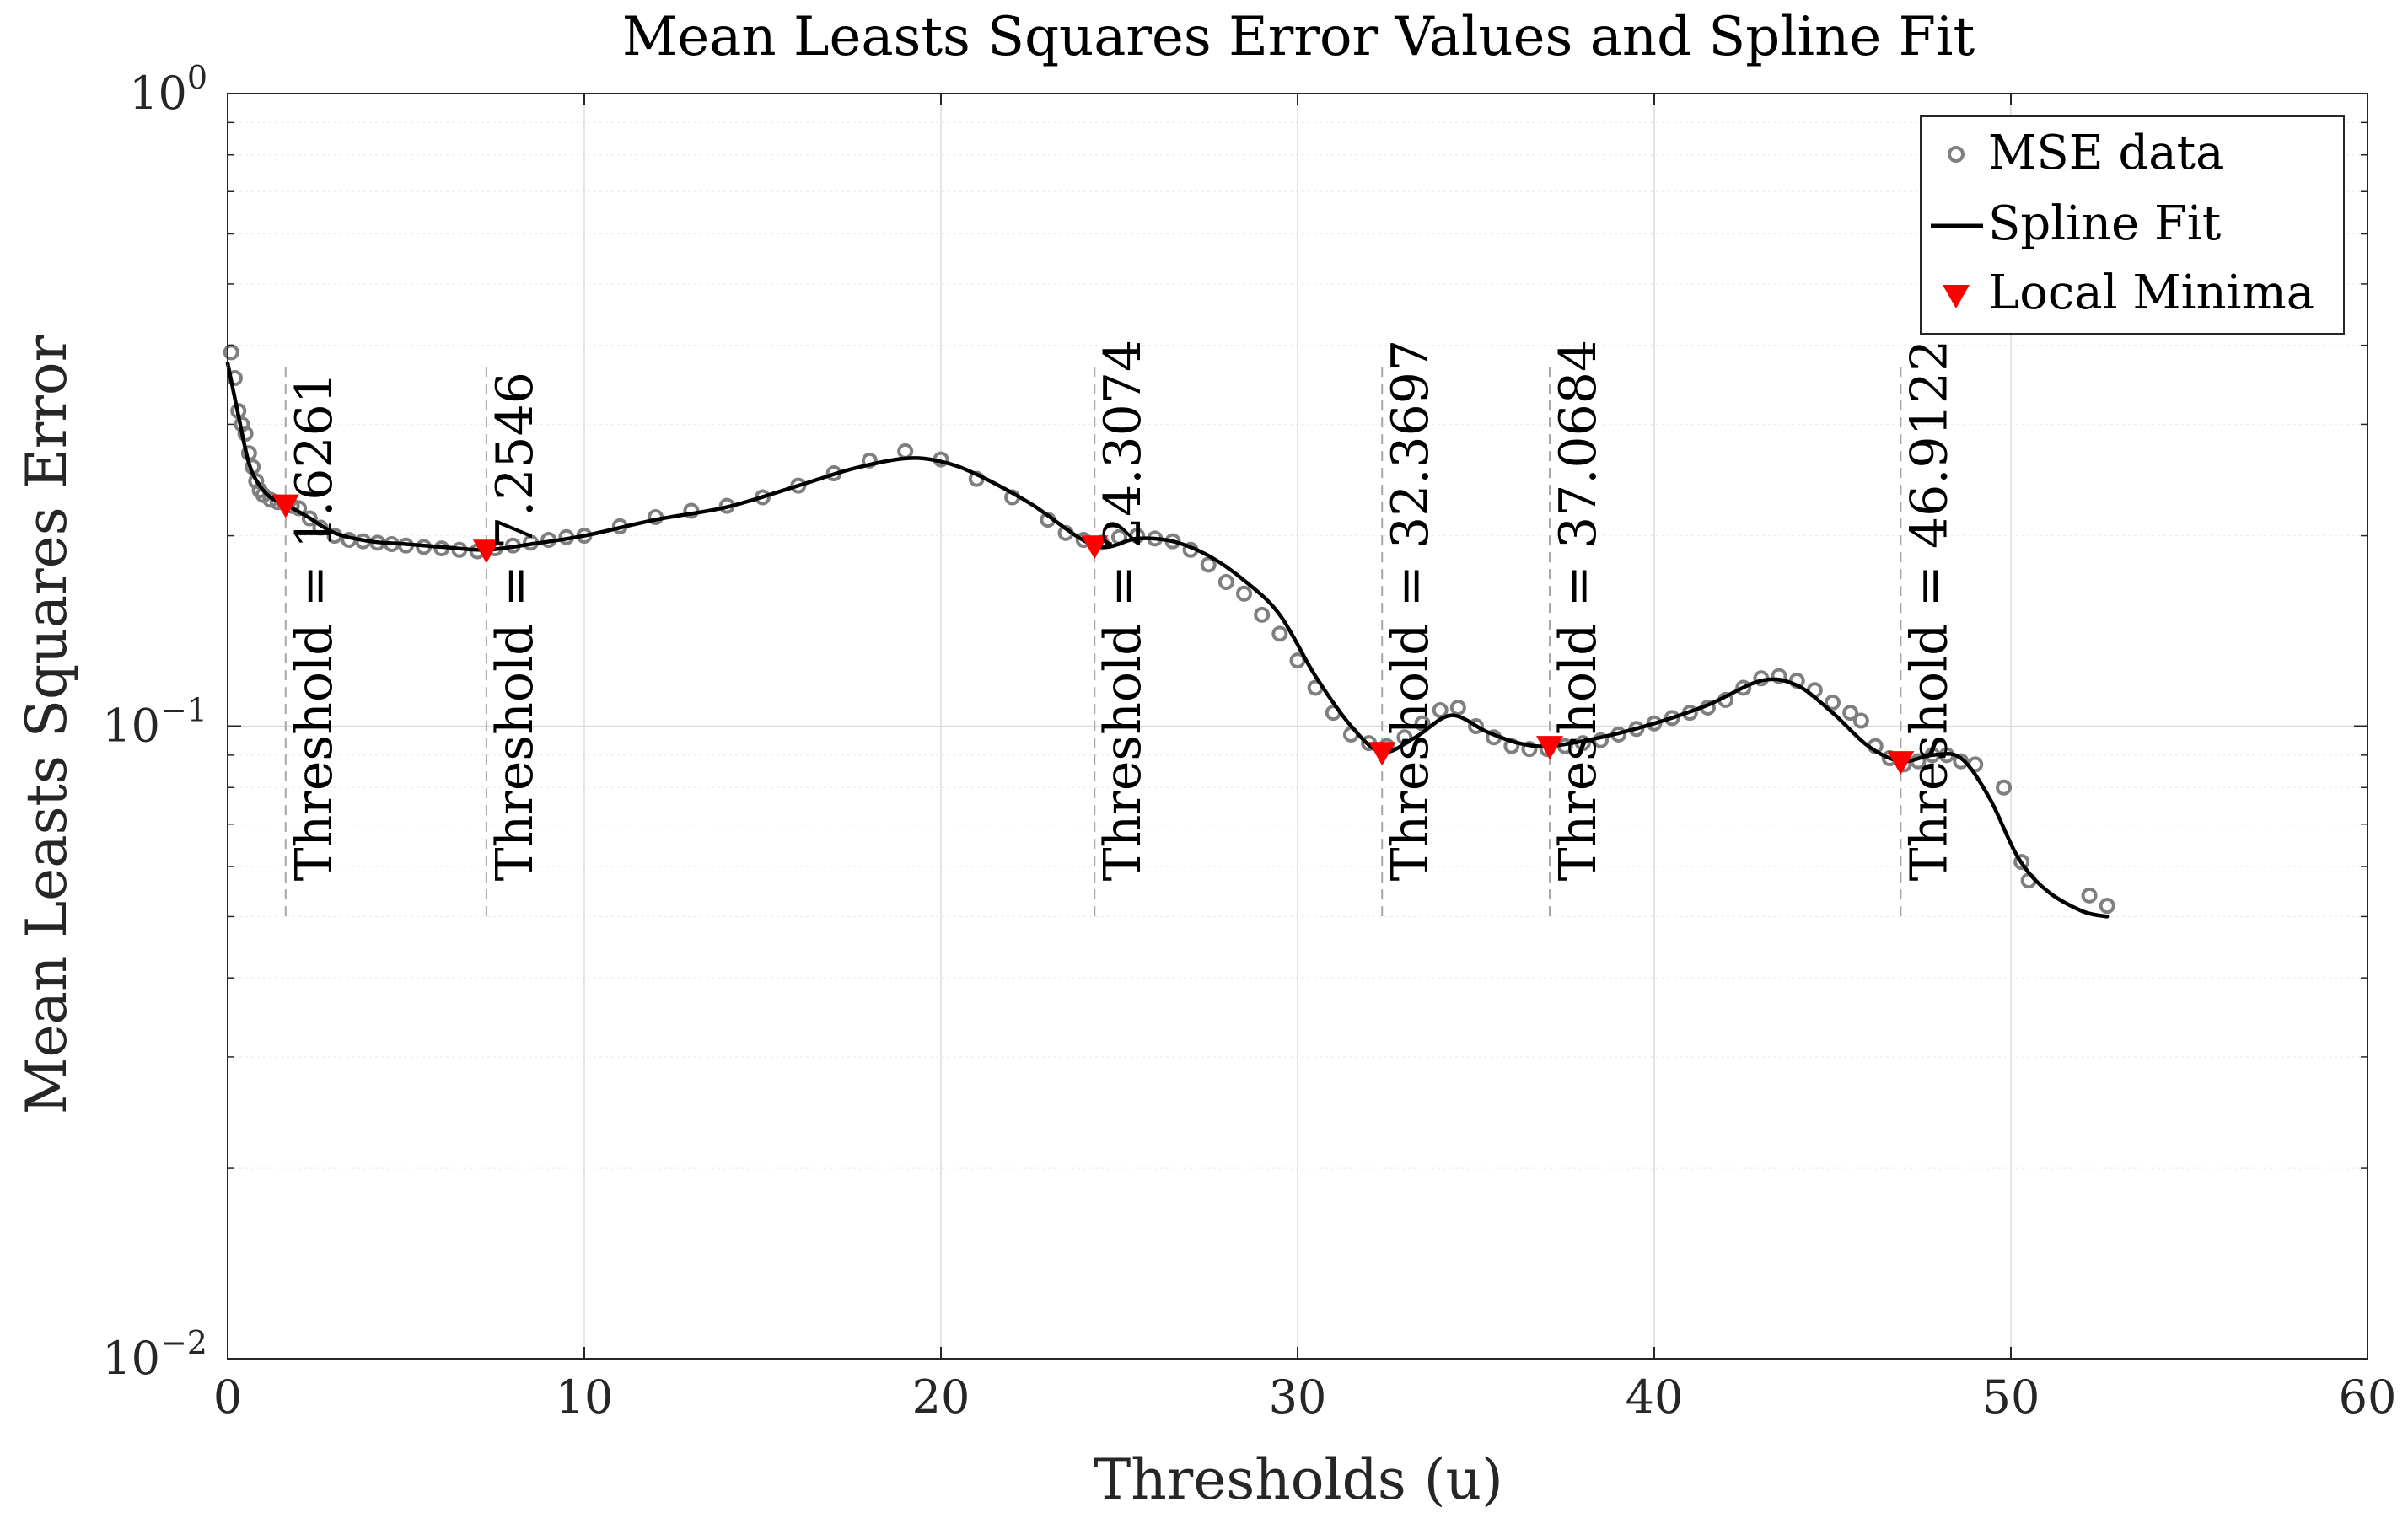  Describe the element at coordinates (941, 1397) in the screenshot. I see `x-tick-label: 20` at that location.